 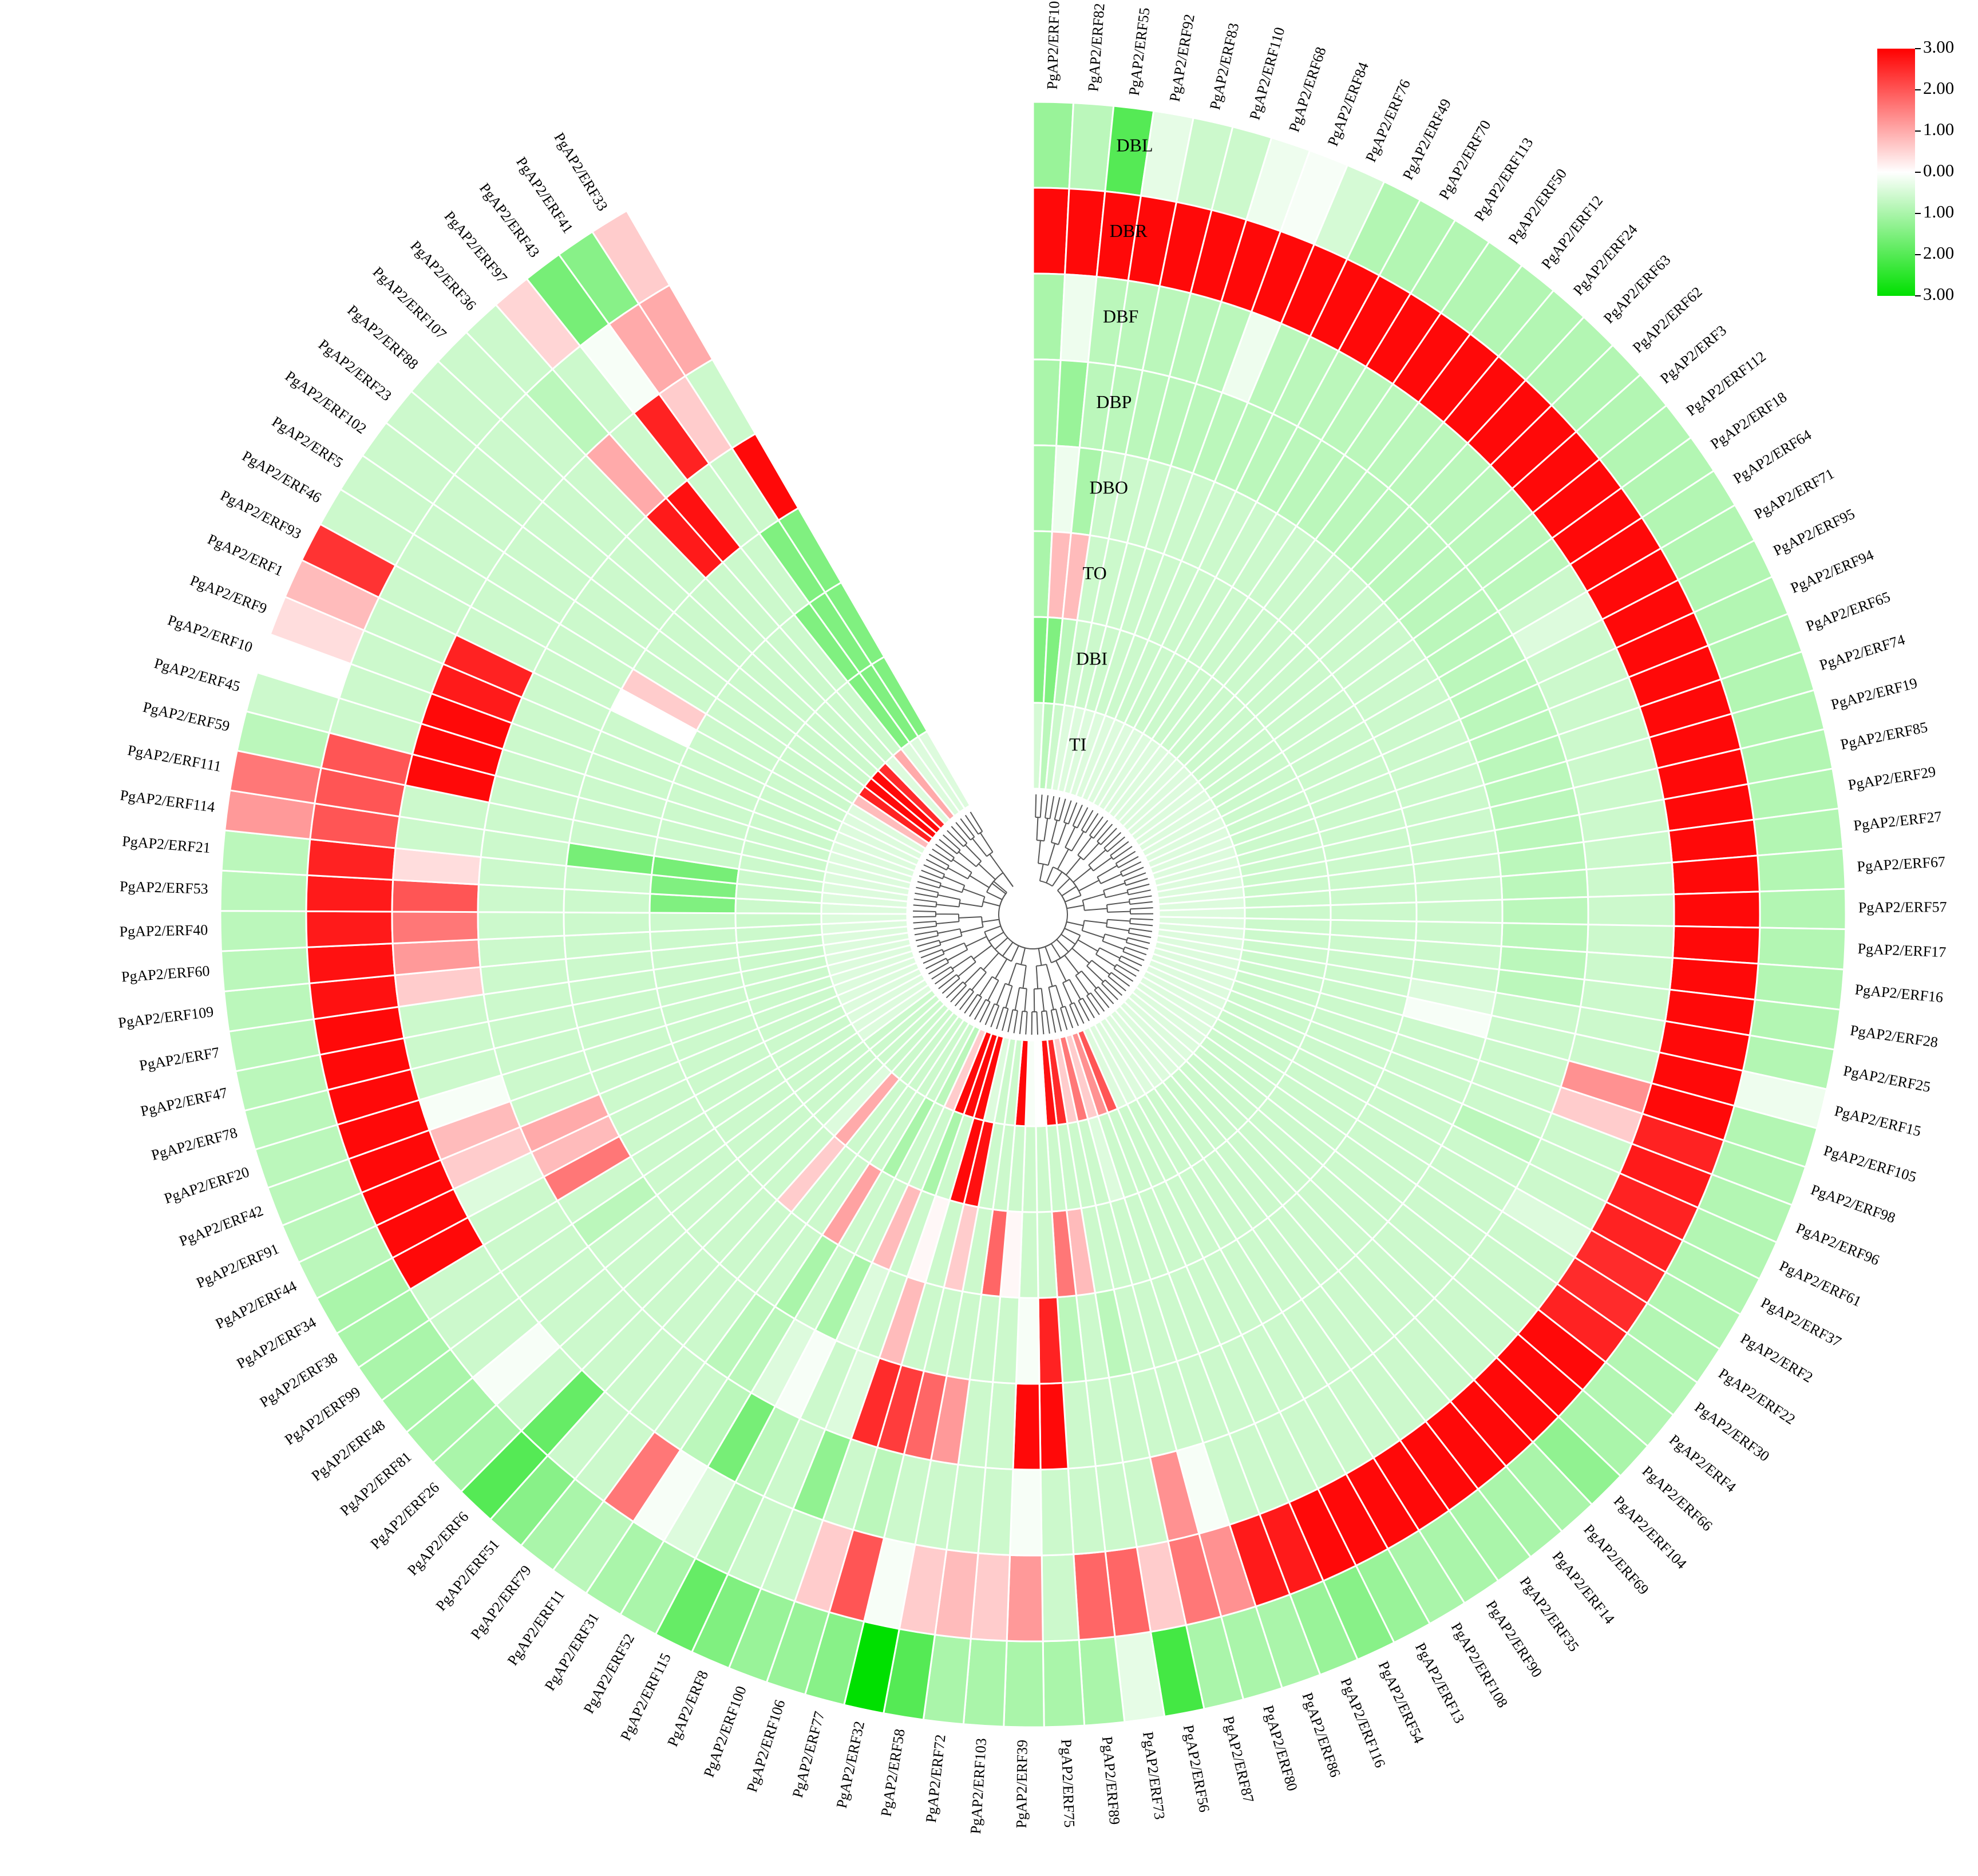 What do you see at coordinates (1894, 1037) in the screenshot?
I see `gene-label: PgAP2/ERF28` at bounding box center [1894, 1037].